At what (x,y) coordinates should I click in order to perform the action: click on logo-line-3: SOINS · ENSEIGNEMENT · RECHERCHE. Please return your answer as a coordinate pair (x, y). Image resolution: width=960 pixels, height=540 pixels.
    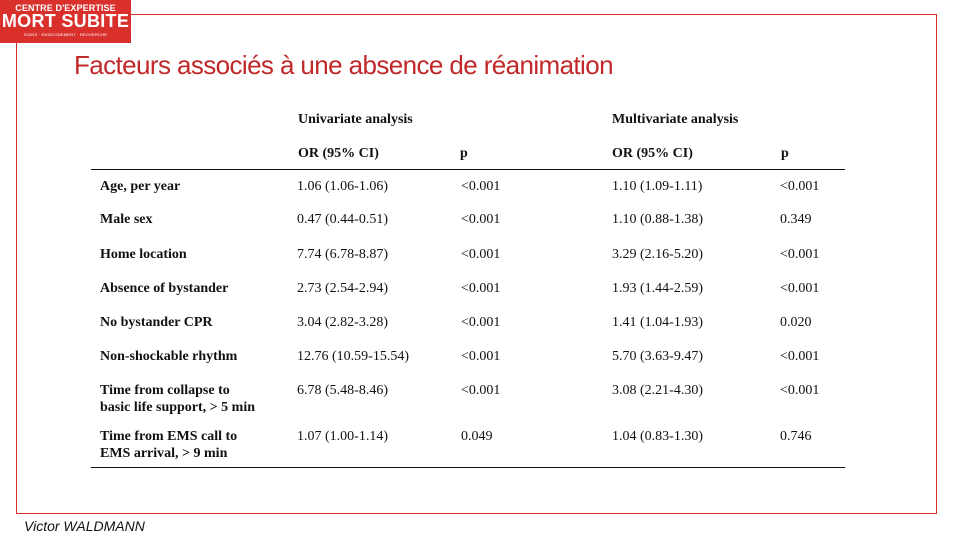
    Looking at the image, I should click on (65, 34).